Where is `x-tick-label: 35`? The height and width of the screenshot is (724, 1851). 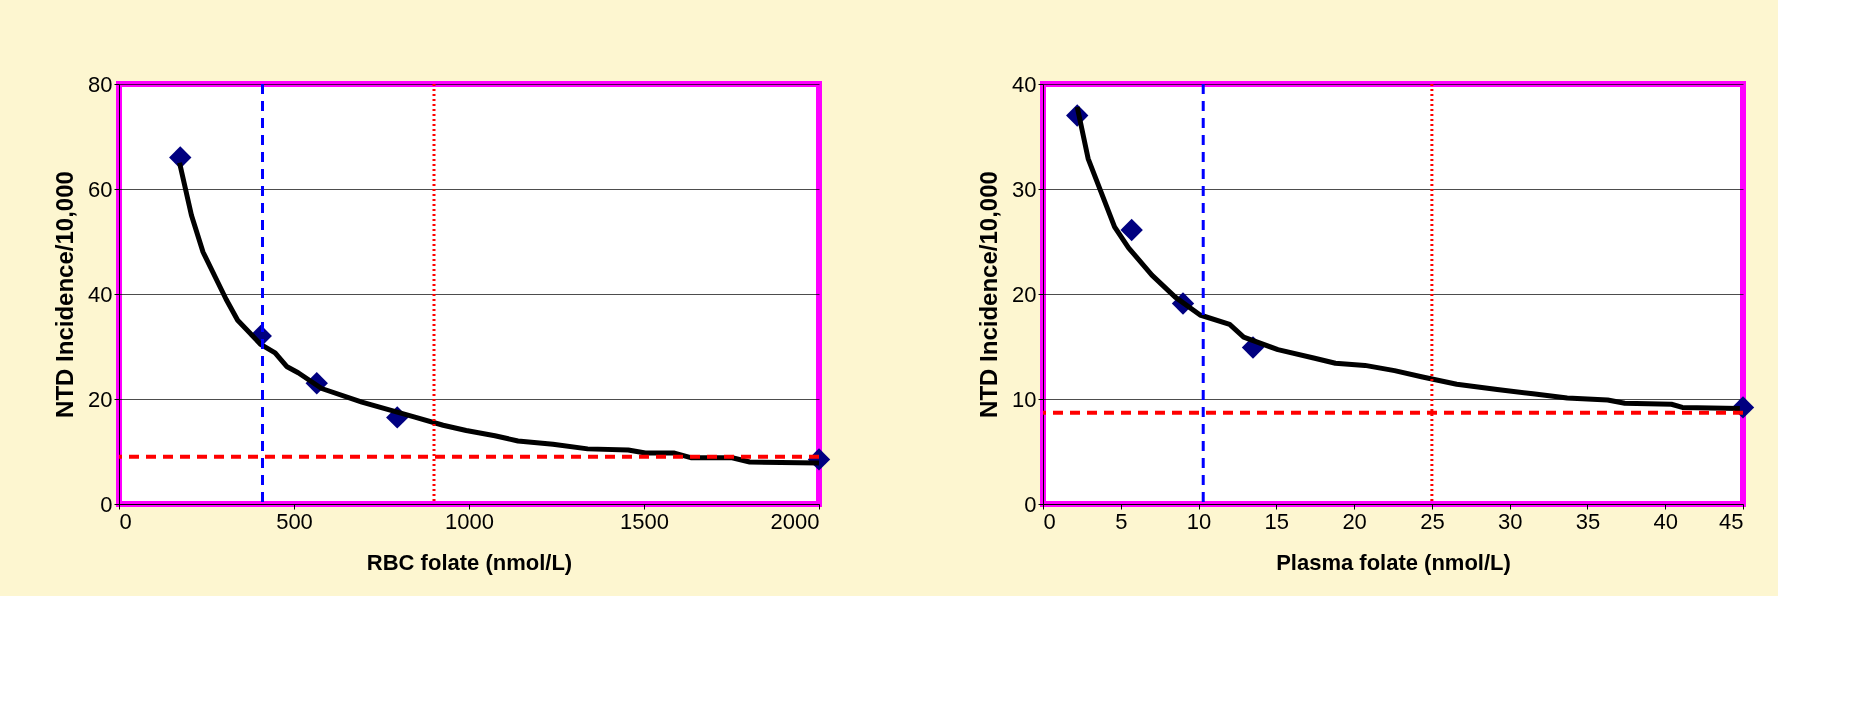
x-tick-label: 35 is located at coordinates (1588, 521).